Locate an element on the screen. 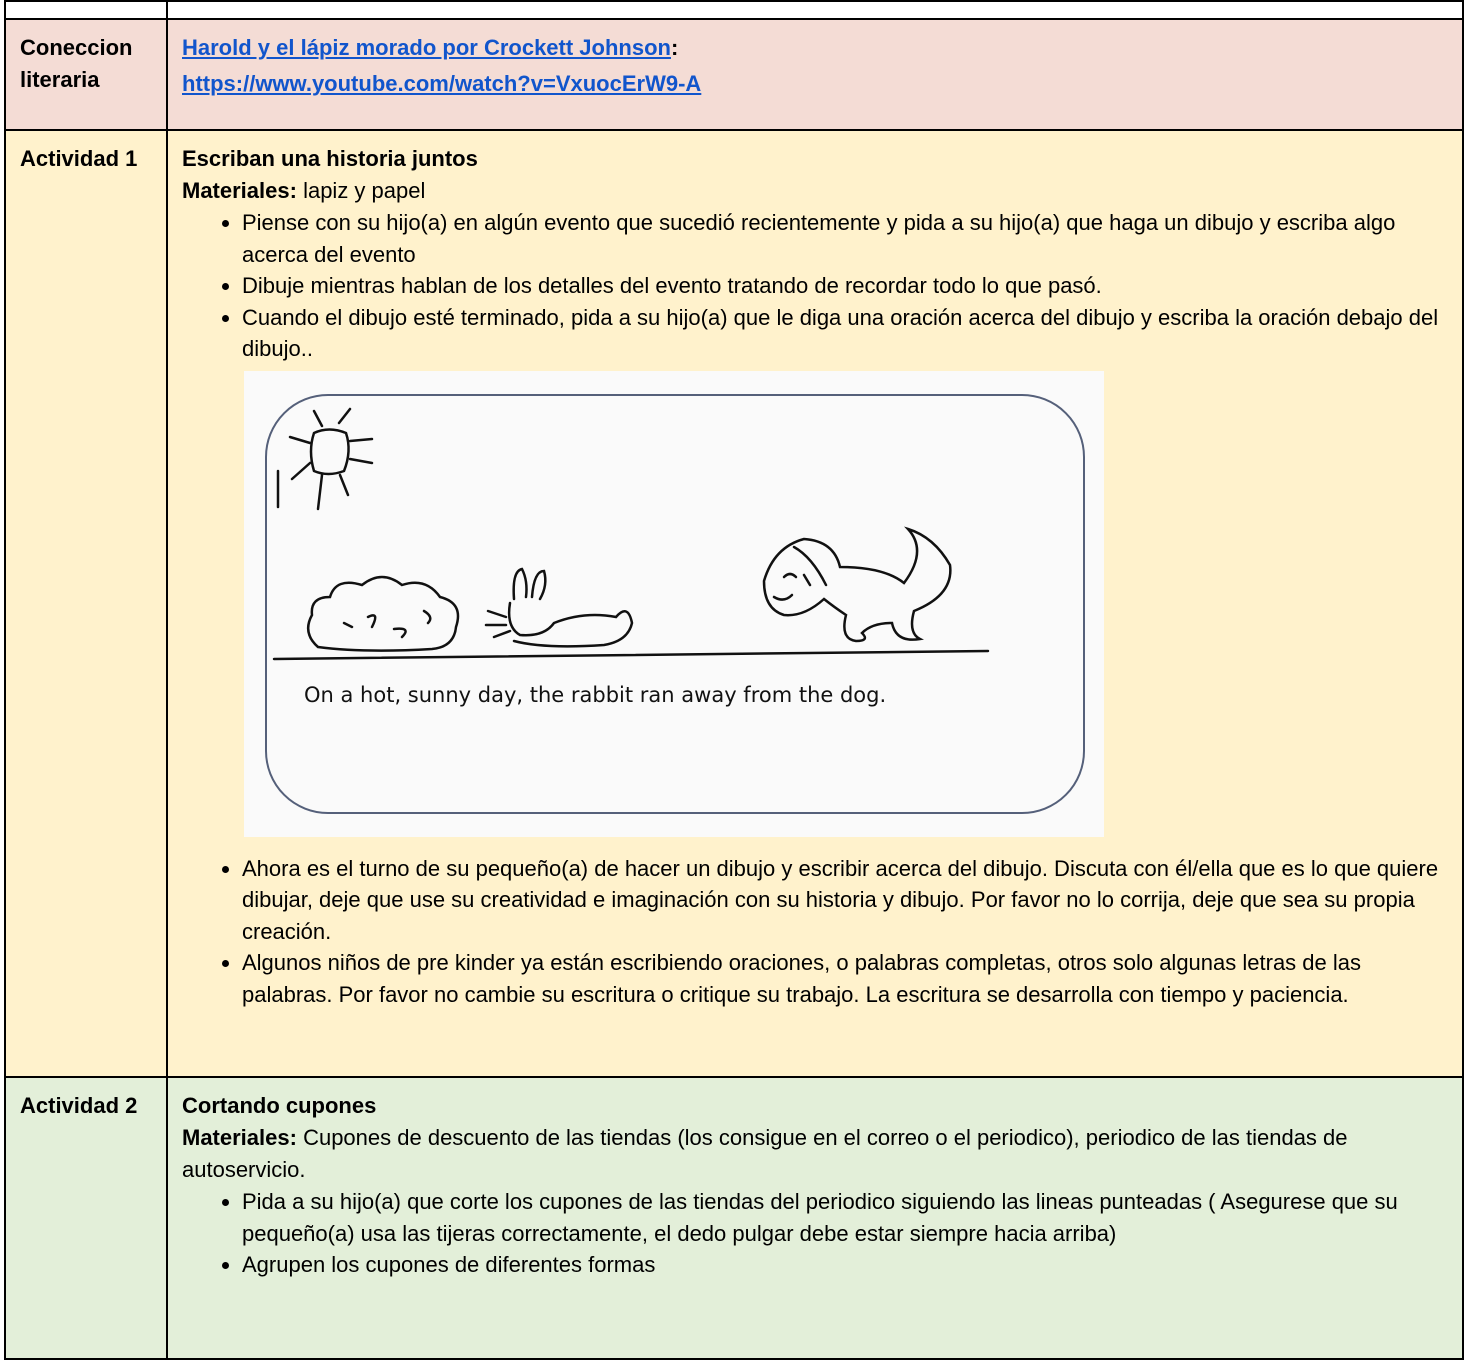 This screenshot has height=1360, width=1468. rabbit is located at coordinates (559, 607).